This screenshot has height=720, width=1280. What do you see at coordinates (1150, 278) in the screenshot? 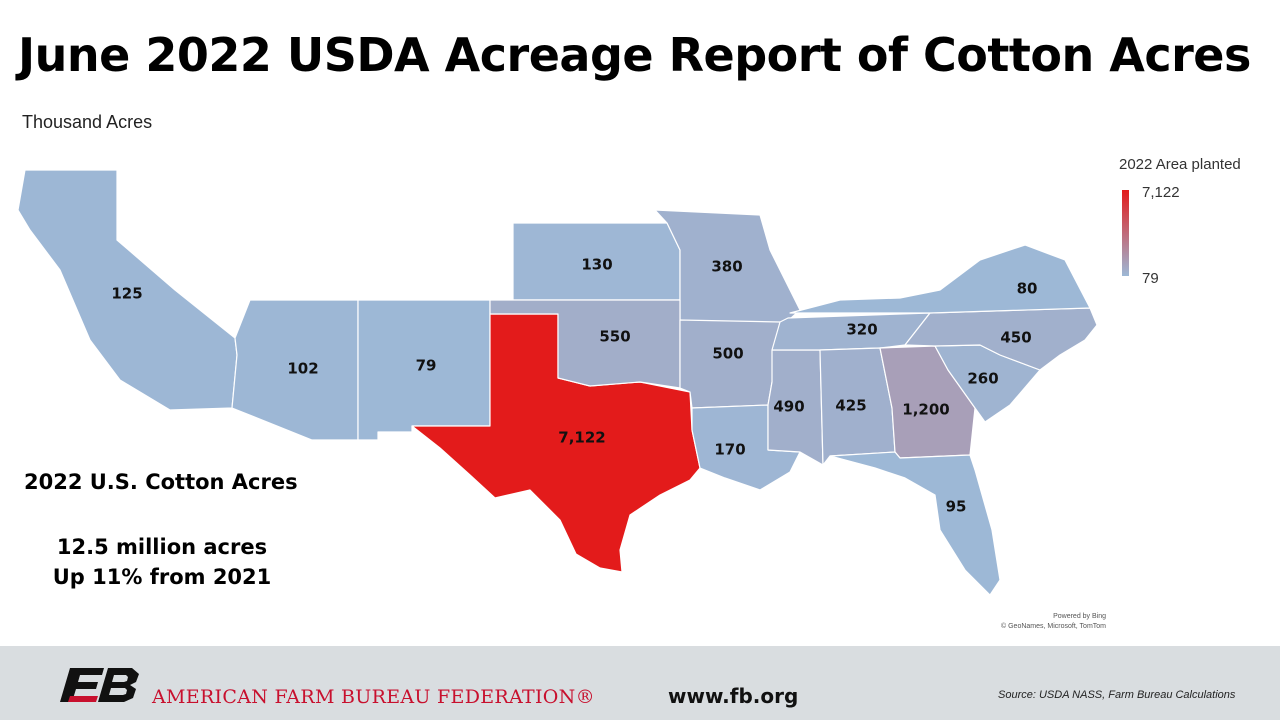
I see `legend-min-label: 79` at bounding box center [1150, 278].